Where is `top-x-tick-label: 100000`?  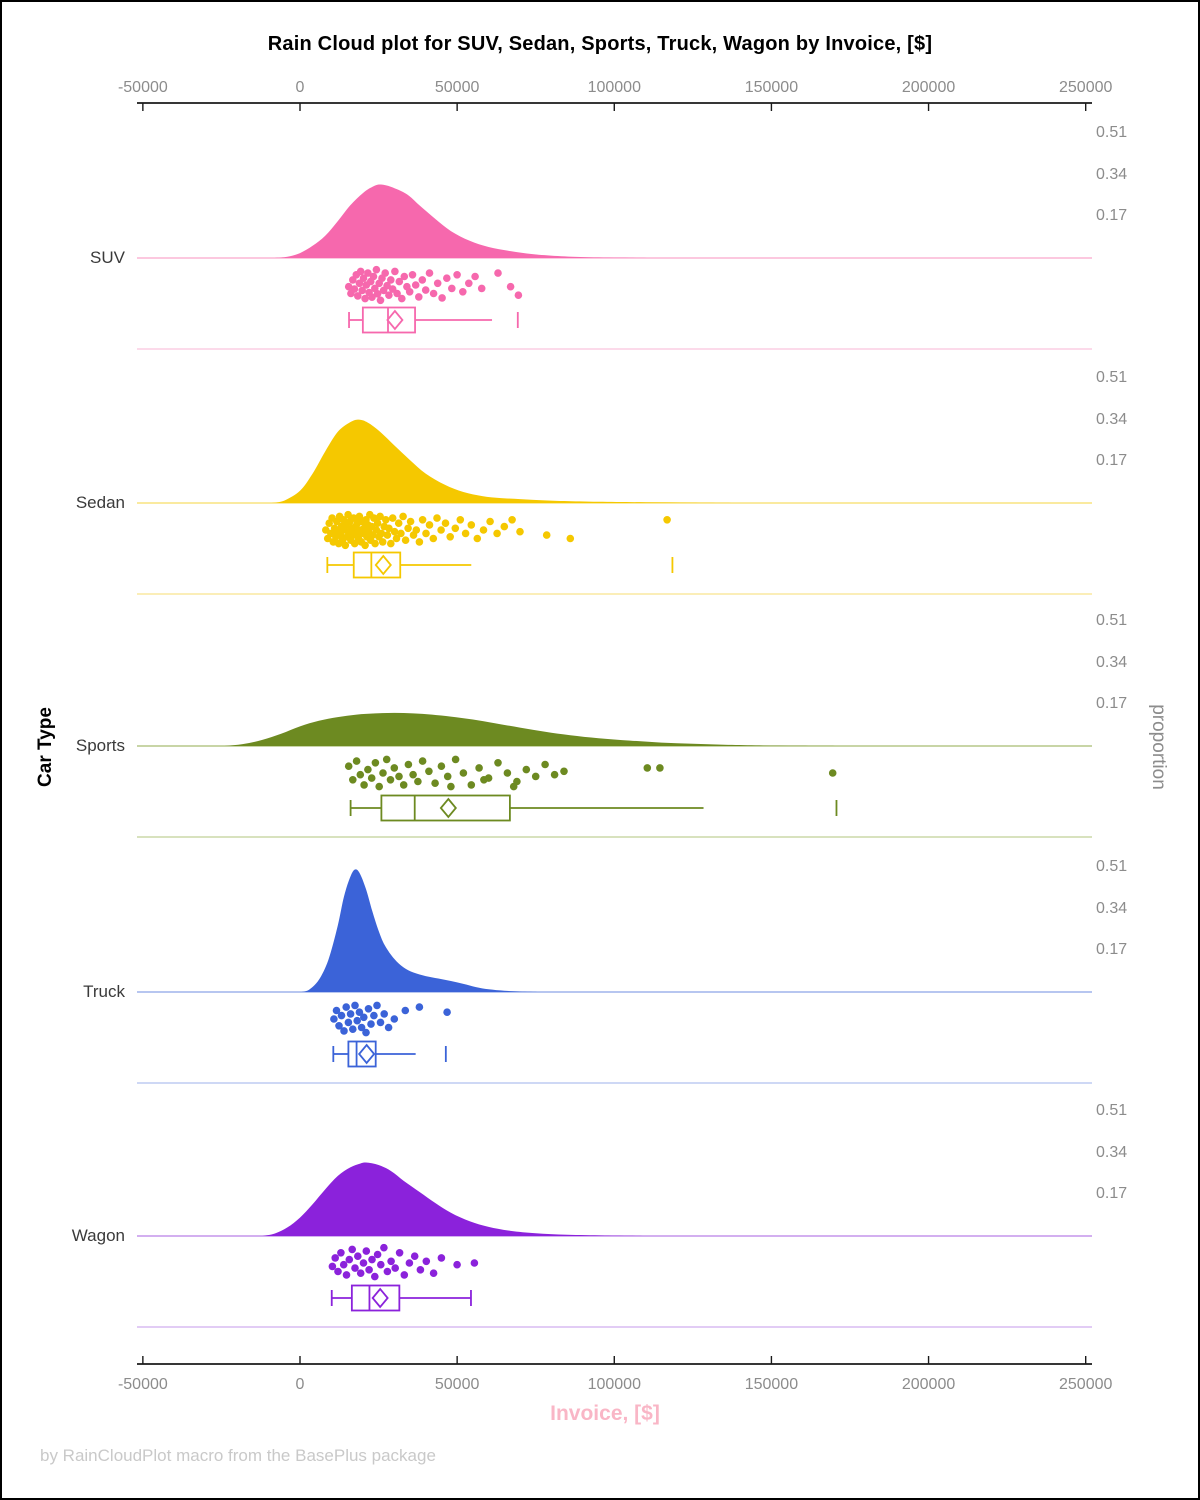 top-x-tick-label: 100000 is located at coordinates (614, 87).